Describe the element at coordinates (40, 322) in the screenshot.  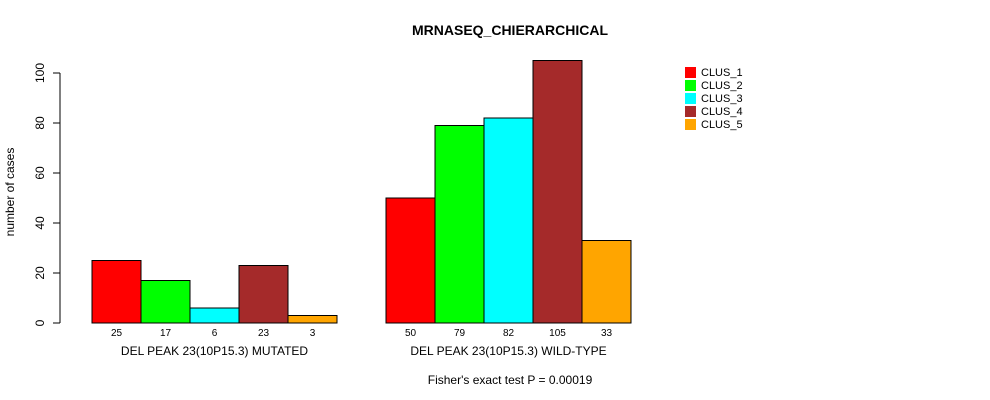
I see `y-tick-label: 0` at that location.